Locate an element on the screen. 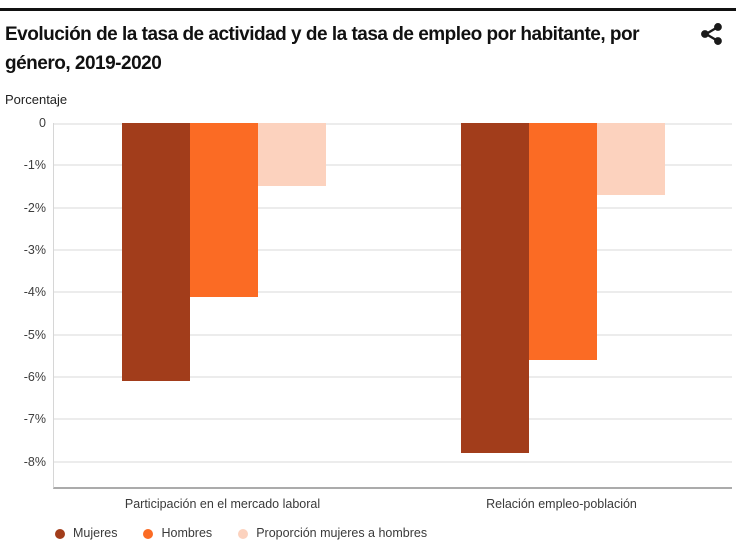 The height and width of the screenshot is (550, 736). legend-dot-proporci-n-mujeres-a-hombres is located at coordinates (243, 533).